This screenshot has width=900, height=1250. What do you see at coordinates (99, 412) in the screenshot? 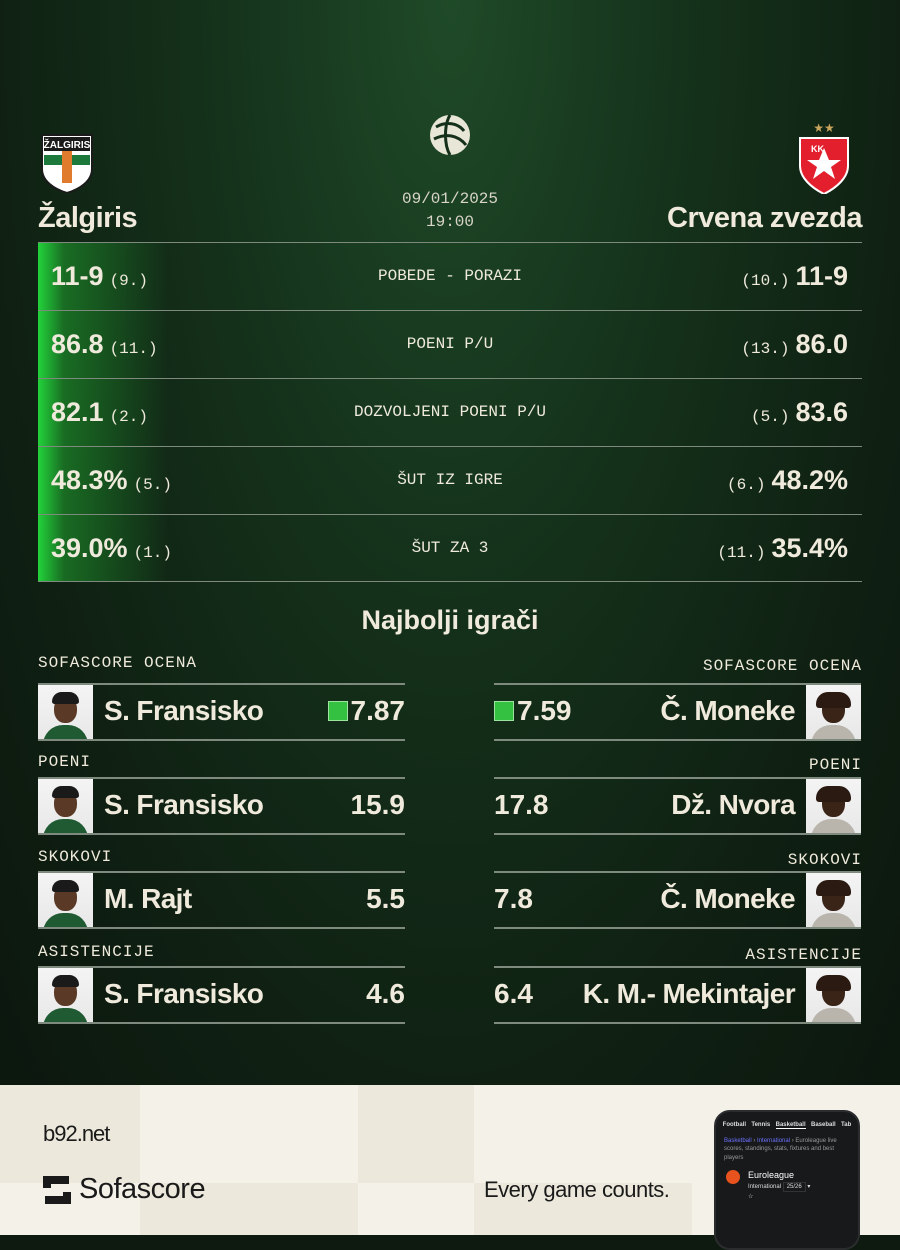
I see `home-stat: 82.1 (2.)` at bounding box center [99, 412].